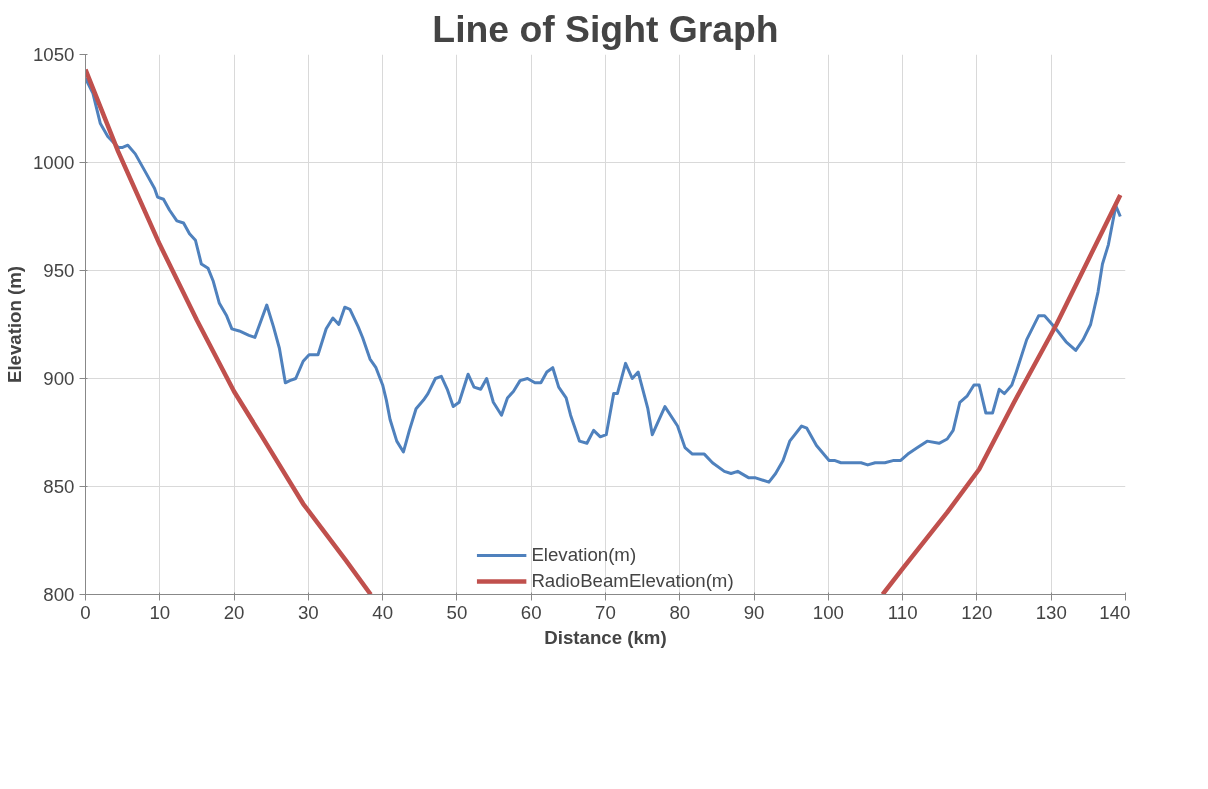 The image size is (1208, 789). What do you see at coordinates (234, 612) in the screenshot?
I see `x-tick-label: 20` at bounding box center [234, 612].